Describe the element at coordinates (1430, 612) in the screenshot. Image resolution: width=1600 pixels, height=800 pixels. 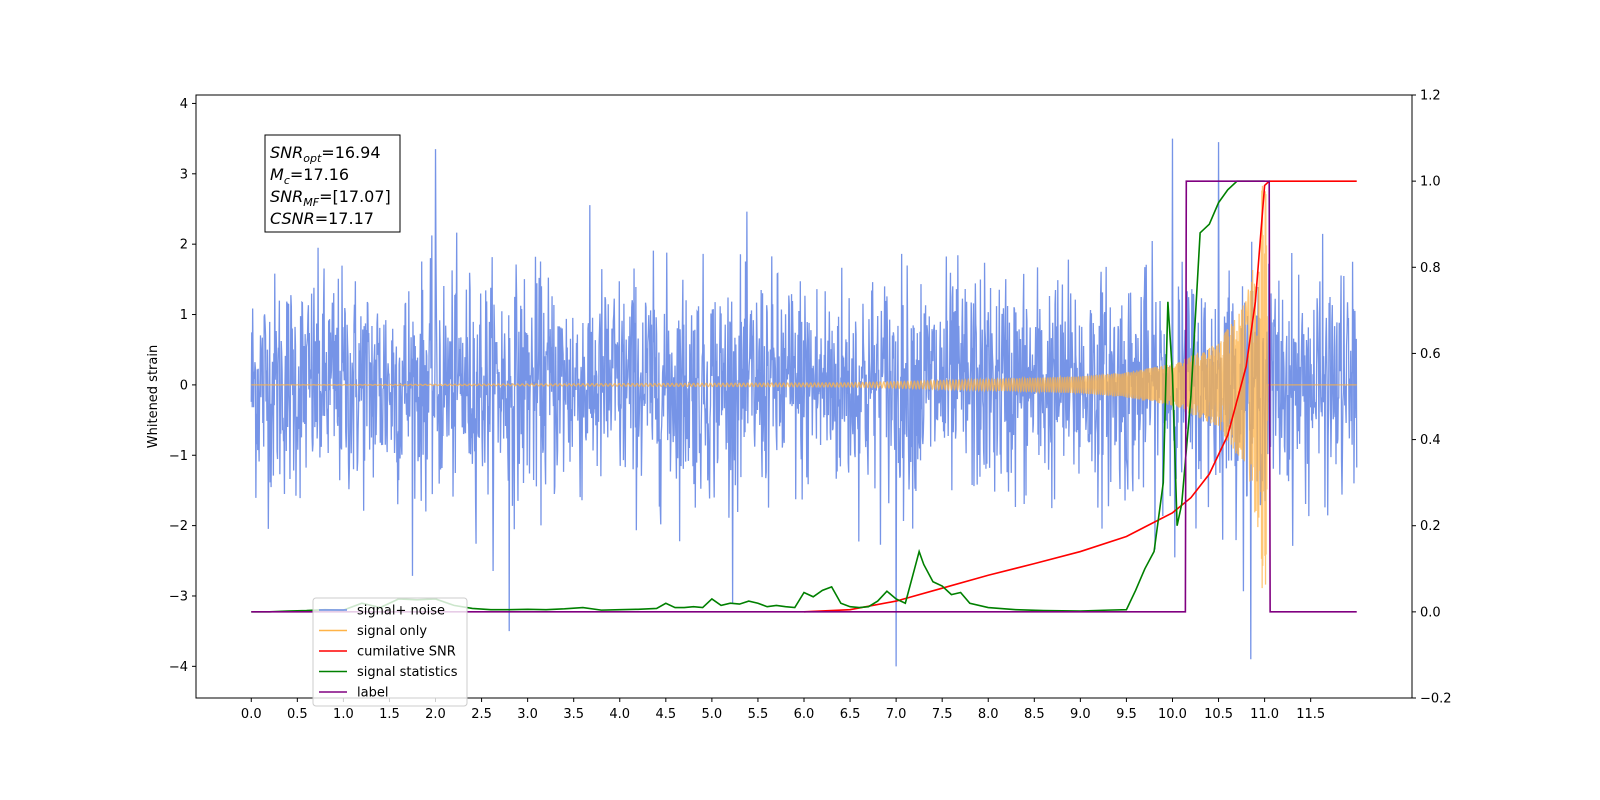
I see `y2-tick-label: 0.0` at that location.